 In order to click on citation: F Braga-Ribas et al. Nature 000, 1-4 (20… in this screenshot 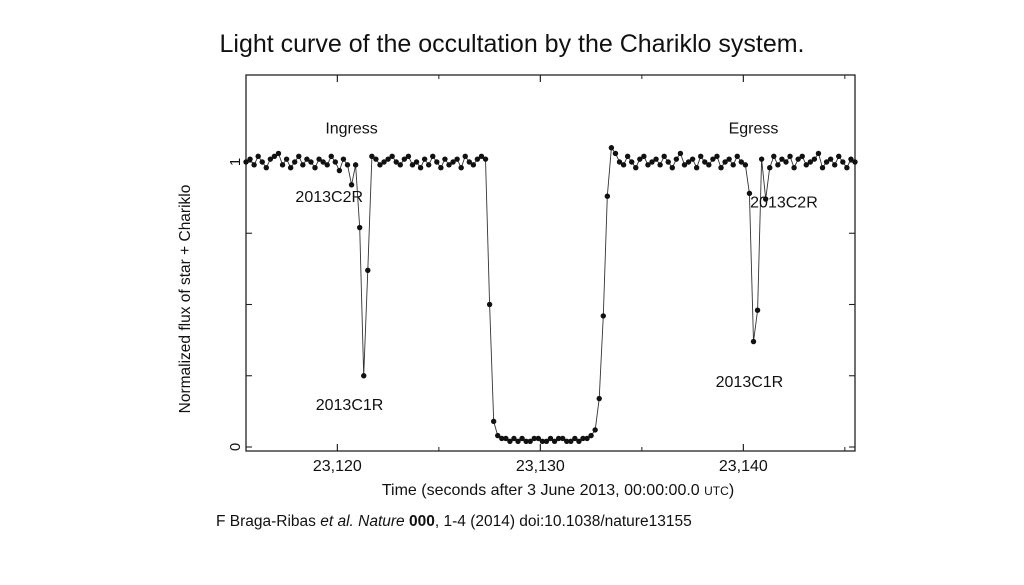, I will do `click(454, 522)`.